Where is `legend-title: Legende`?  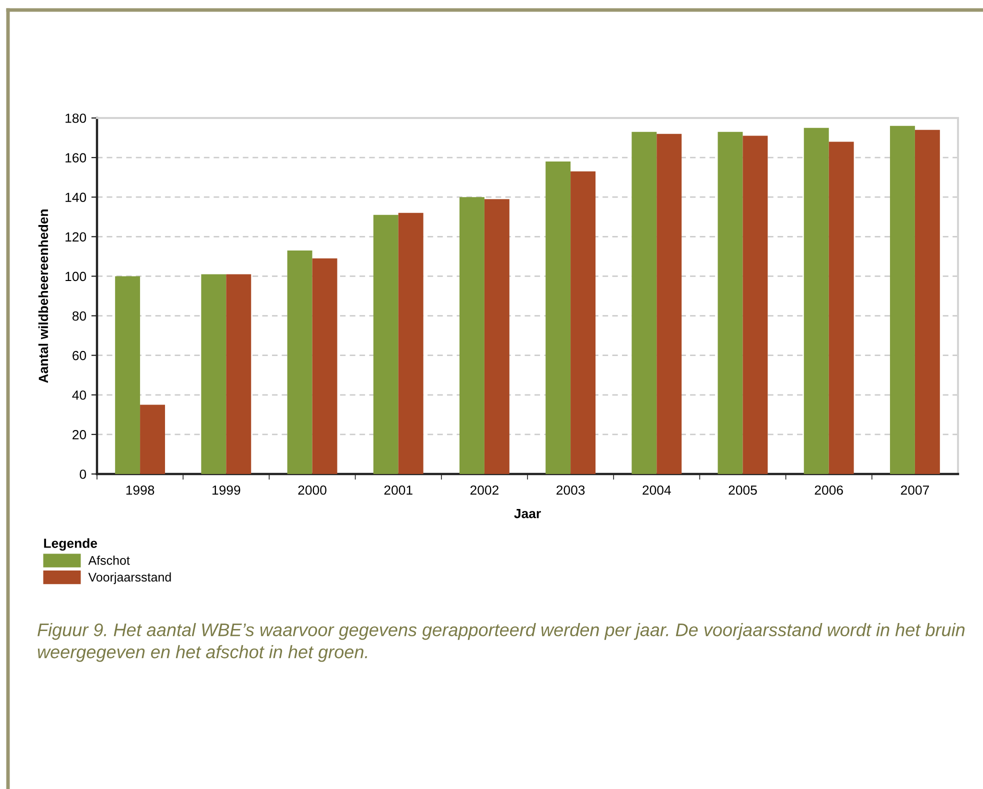
legend-title: Legende is located at coordinates (71, 544).